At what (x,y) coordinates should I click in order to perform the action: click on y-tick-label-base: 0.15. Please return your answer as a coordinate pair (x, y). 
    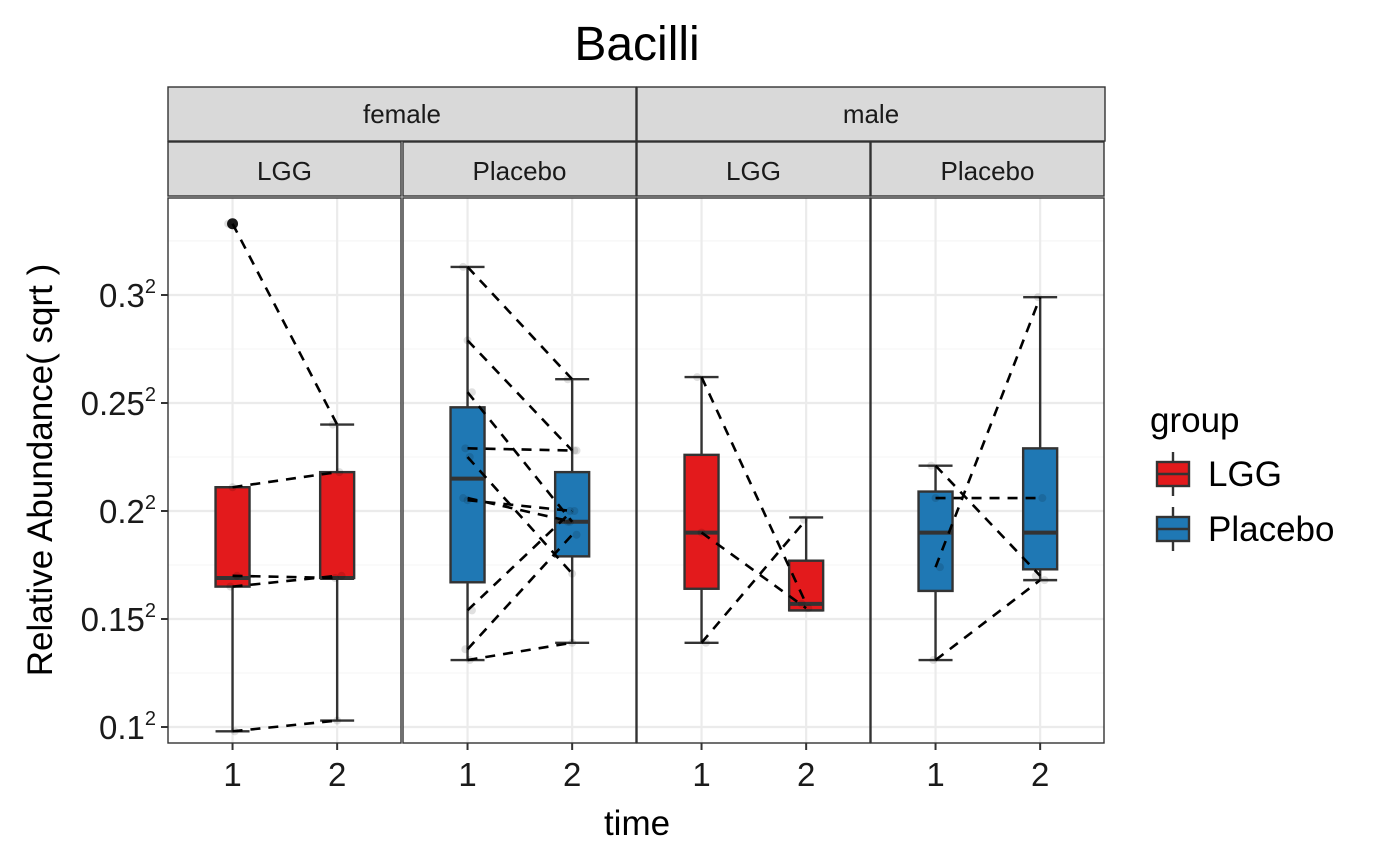
    Looking at the image, I should click on (113, 619).